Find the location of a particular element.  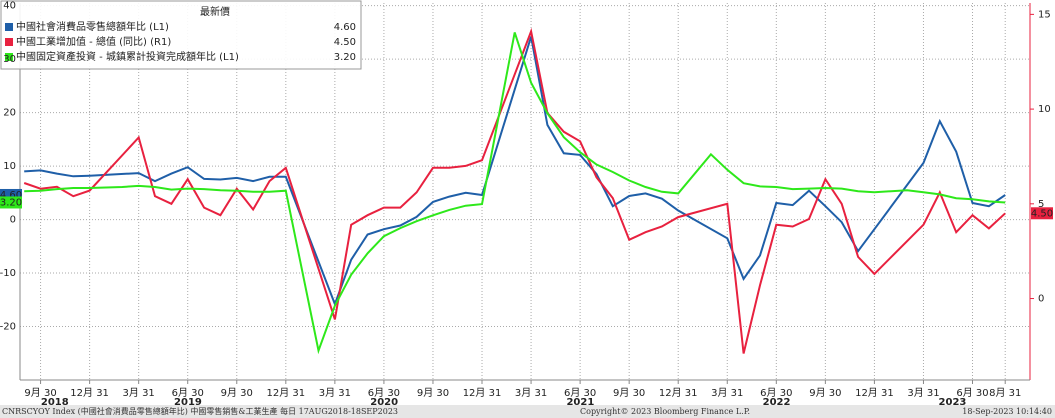

y-tick-label: 40 is located at coordinates (9, 6).